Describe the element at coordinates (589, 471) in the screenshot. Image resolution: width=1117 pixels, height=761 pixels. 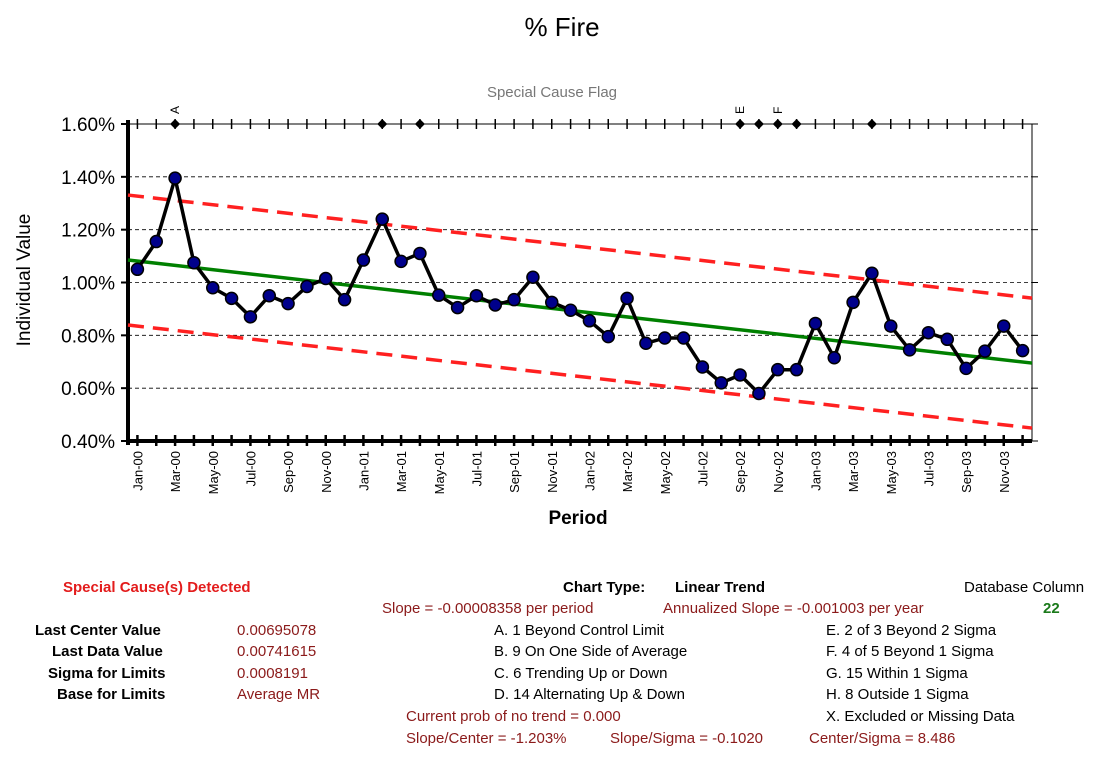
I see `x-tick-label: Jan-02` at that location.